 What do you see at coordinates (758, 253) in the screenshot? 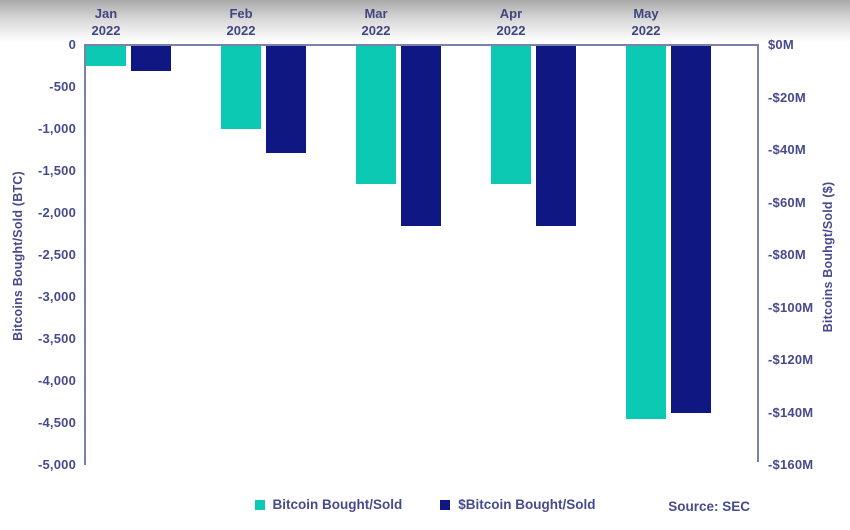
I see `right-axis-line` at bounding box center [758, 253].